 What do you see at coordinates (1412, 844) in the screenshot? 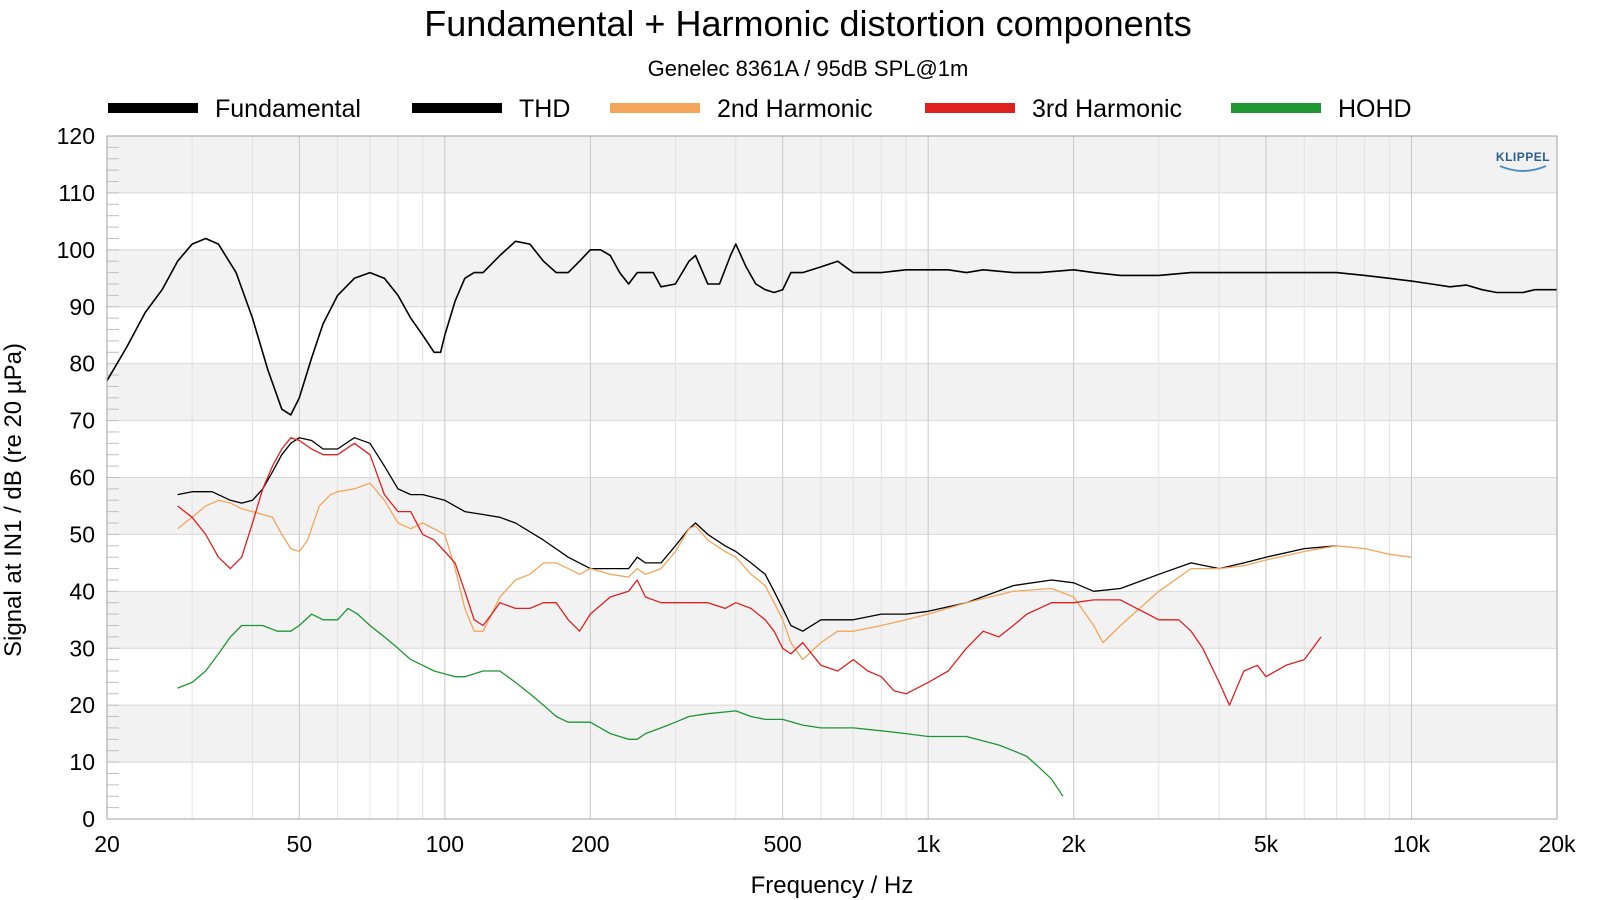
I see `x-tick-label: 10k` at bounding box center [1412, 844].